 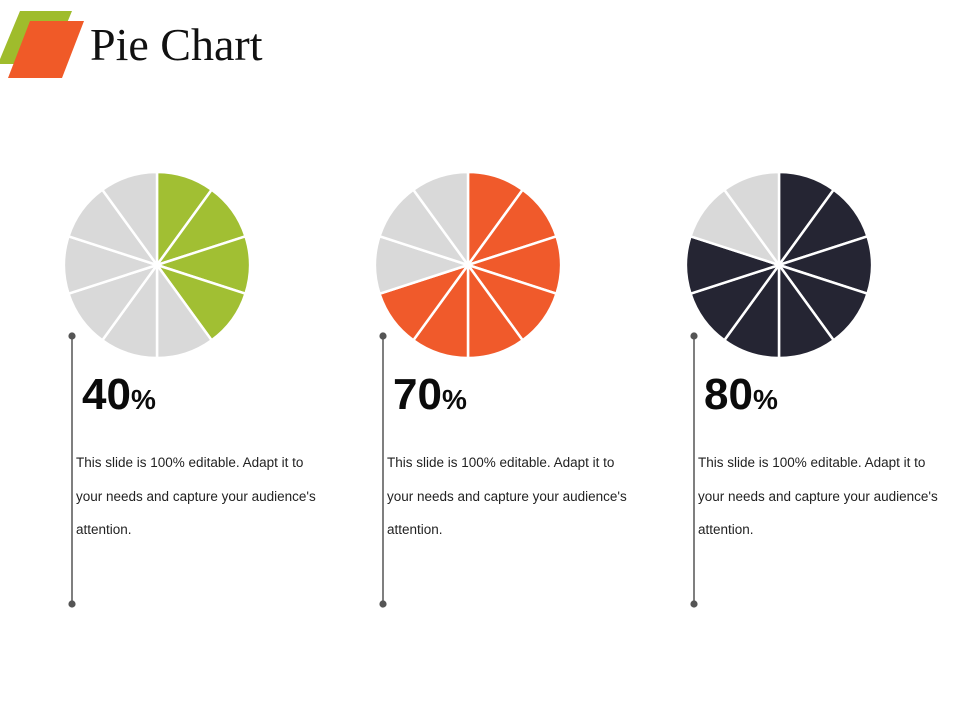 What do you see at coordinates (176, 44) in the screenshot?
I see `page-title: Pie Chart` at bounding box center [176, 44].